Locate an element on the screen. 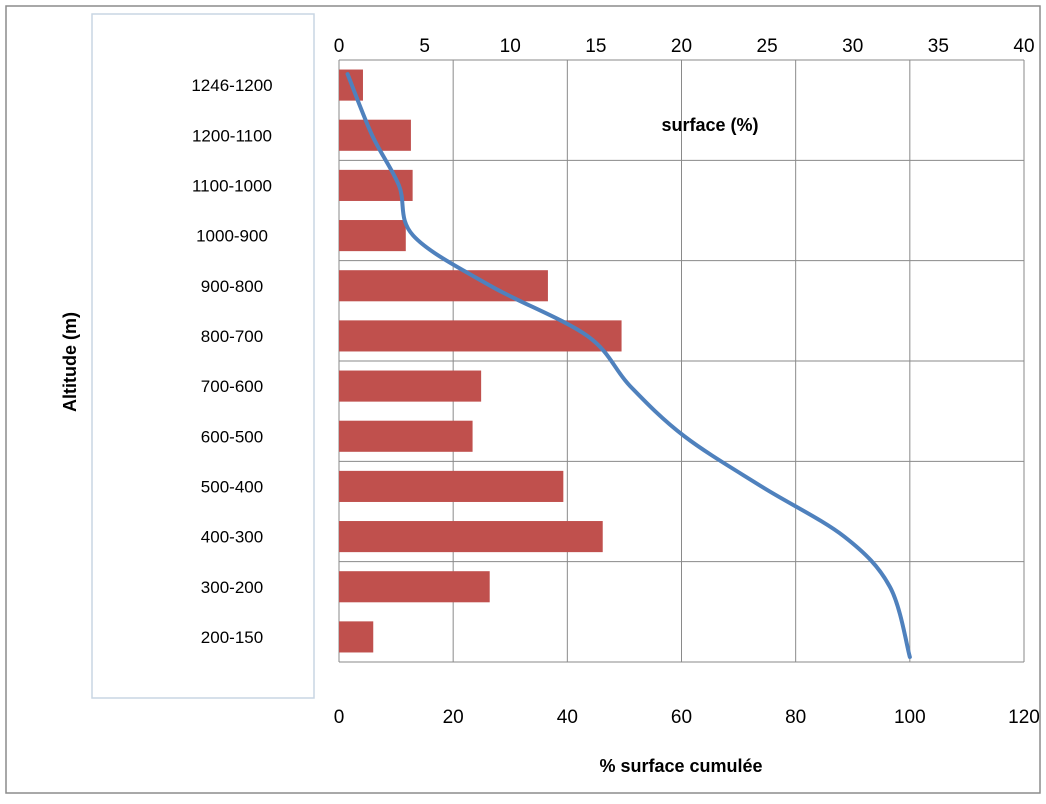  category-label: 1100-1000 is located at coordinates (232, 185).